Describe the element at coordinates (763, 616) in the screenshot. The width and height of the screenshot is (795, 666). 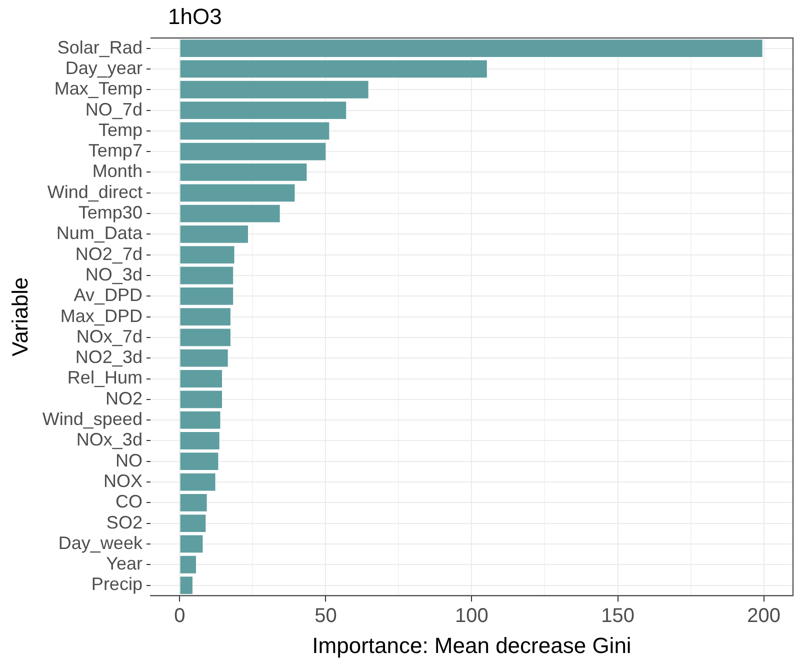
I see `x-tick-label: 200` at that location.